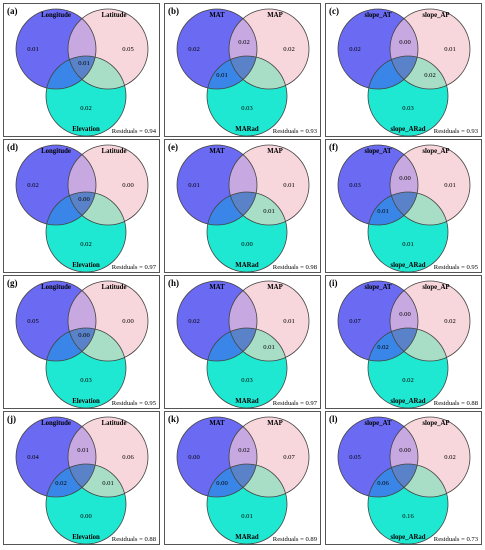 The image size is (485, 550). Describe the element at coordinates (383, 347) in the screenshot. I see `region-value-ac: 0.02` at that location.